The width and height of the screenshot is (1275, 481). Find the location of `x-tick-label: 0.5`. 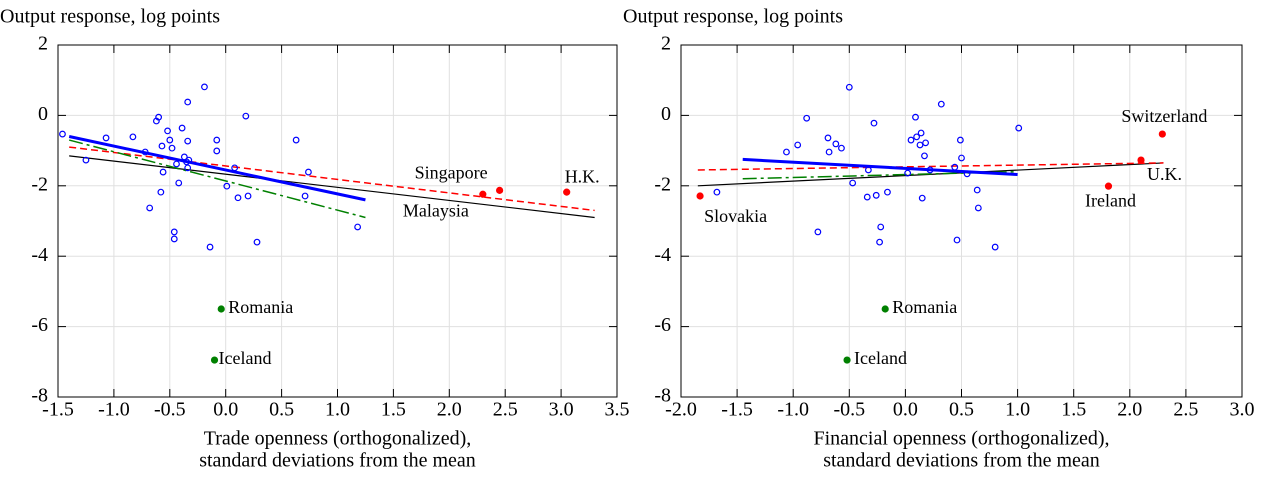

x-tick-label: 0.5 is located at coordinates (281, 410).